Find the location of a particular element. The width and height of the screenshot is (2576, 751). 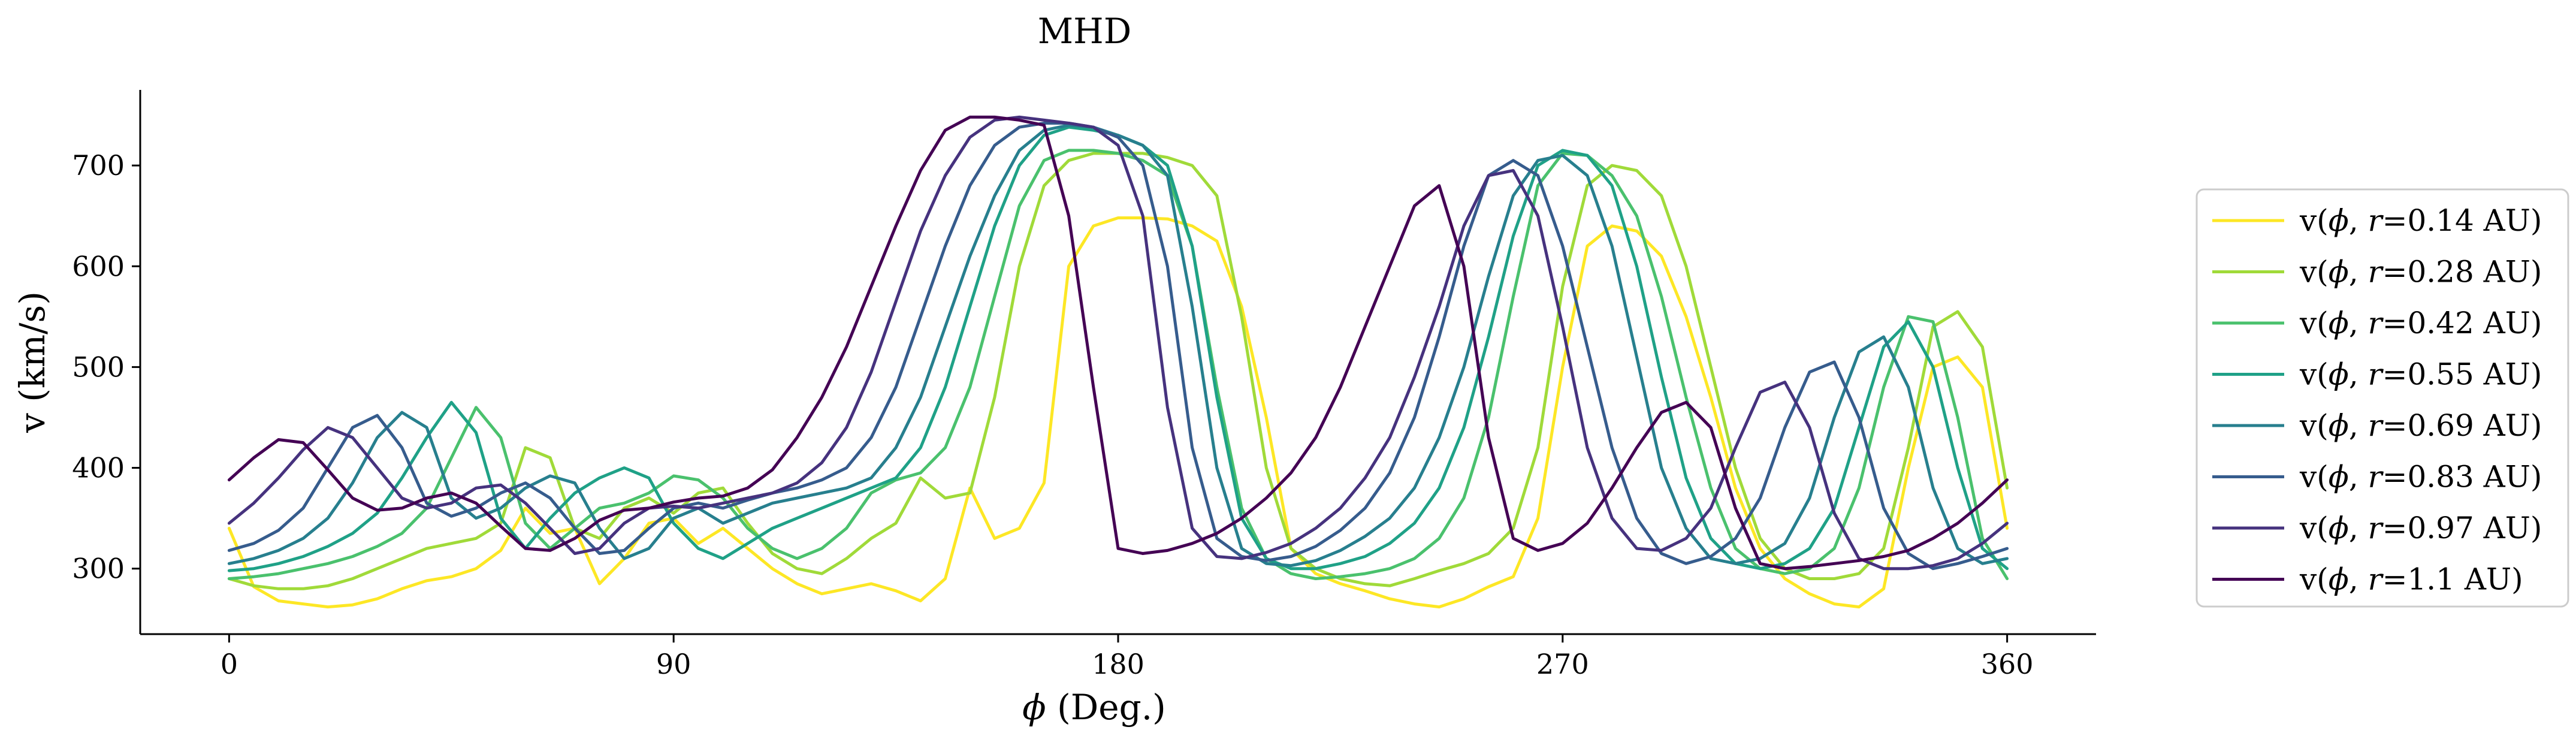

legend-series-name: =1.1 AU) is located at coordinates (2453, 579).